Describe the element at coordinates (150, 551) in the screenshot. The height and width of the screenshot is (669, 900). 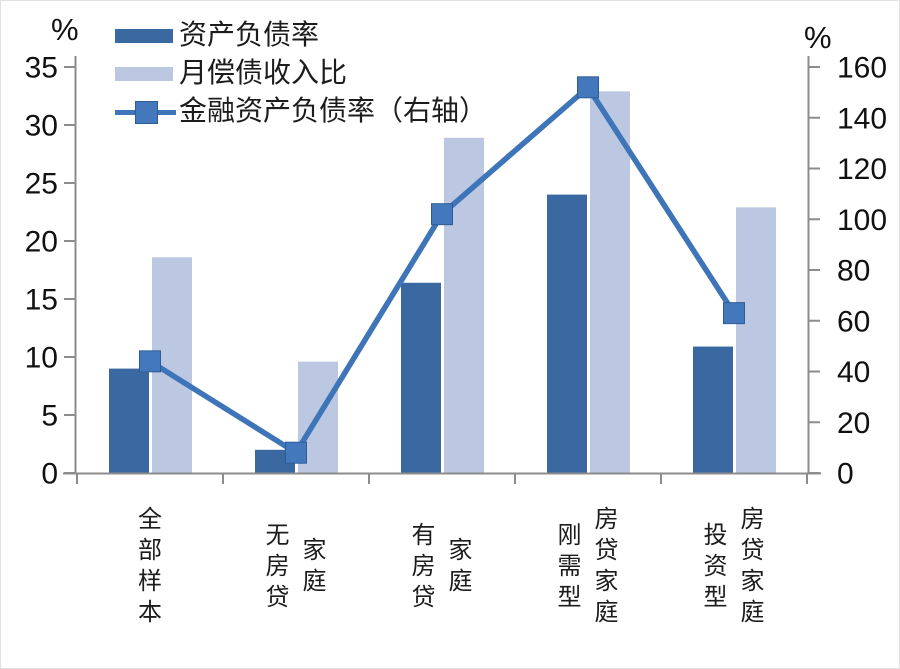
I see `x-category-label-char: 部` at that location.